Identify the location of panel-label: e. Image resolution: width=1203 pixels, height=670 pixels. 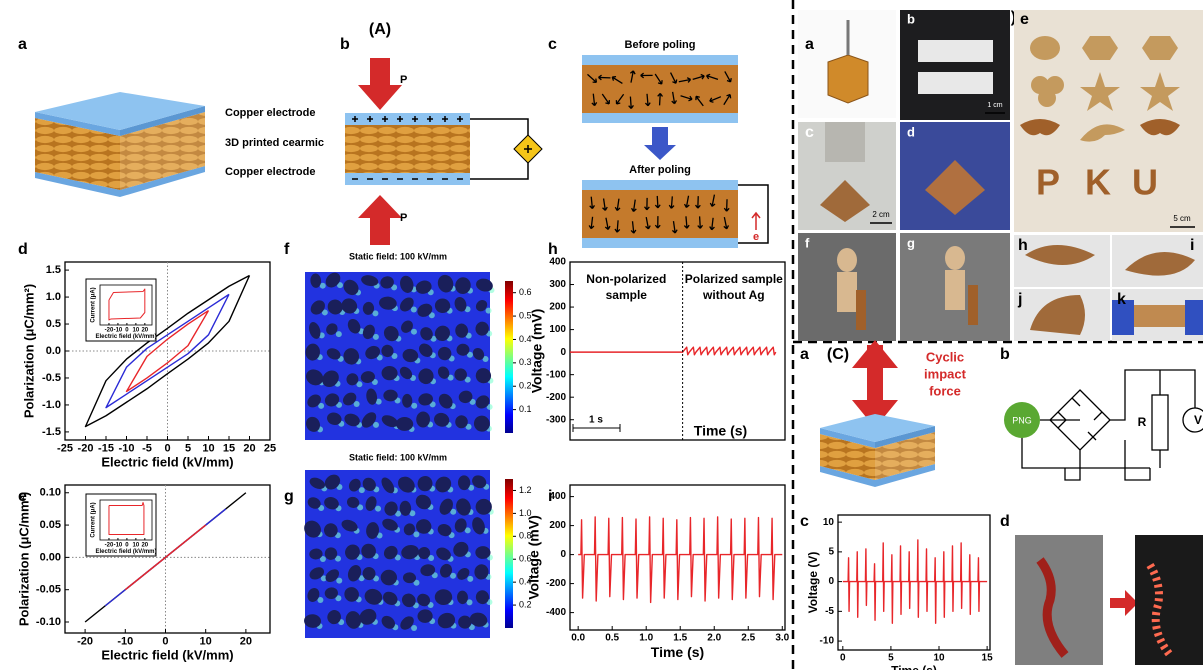
(1024, 19).